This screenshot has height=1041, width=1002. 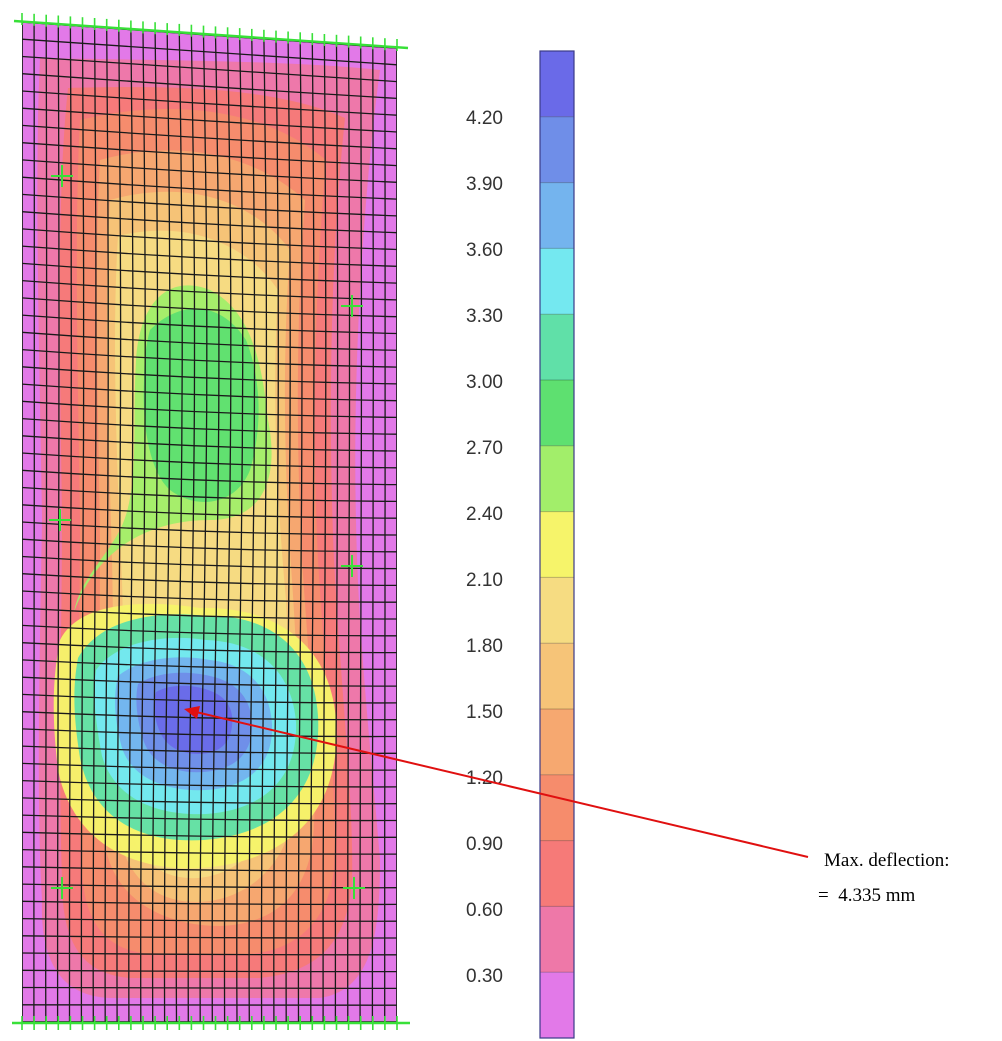 What do you see at coordinates (484, 382) in the screenshot?
I see `legend-tick-label: 3.00` at bounding box center [484, 382].